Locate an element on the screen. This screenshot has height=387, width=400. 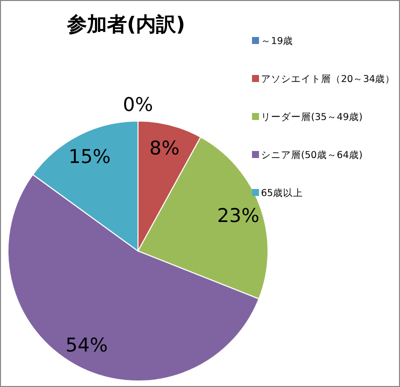
chart-title: 参加者(内訳) is located at coordinates (126, 24).